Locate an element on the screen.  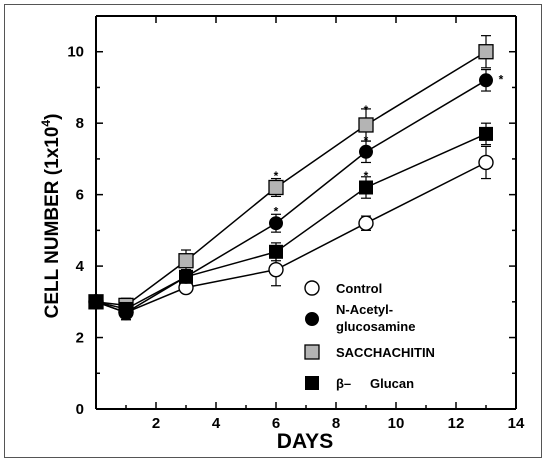
legend-label: Control is located at coordinates (359, 288).